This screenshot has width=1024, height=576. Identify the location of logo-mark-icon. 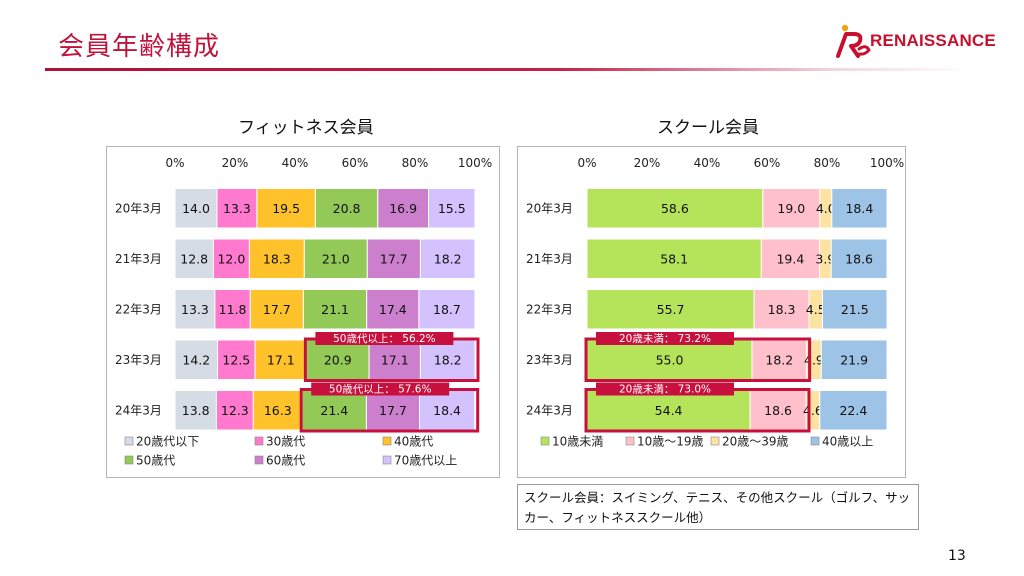
(853, 41).